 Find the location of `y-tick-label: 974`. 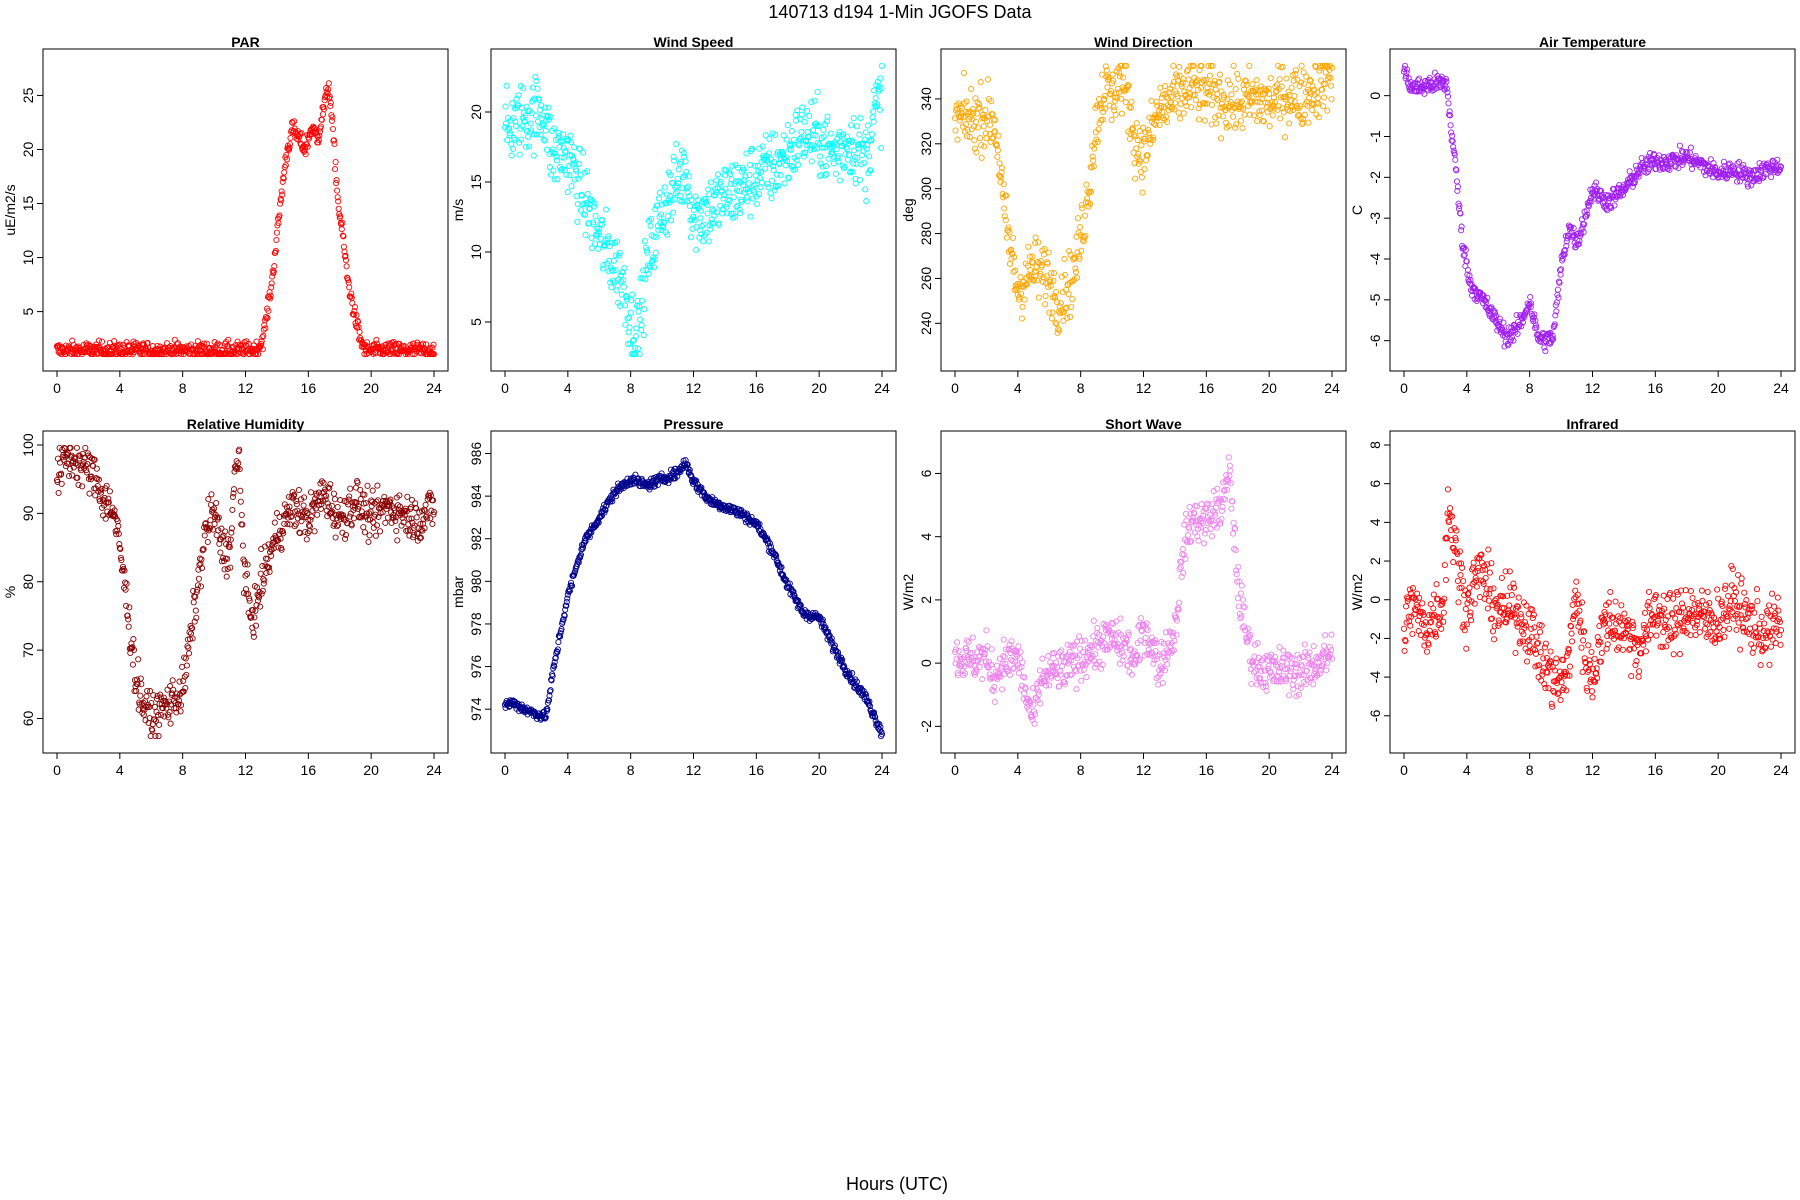

y-tick-label: 974 is located at coordinates (476, 709).